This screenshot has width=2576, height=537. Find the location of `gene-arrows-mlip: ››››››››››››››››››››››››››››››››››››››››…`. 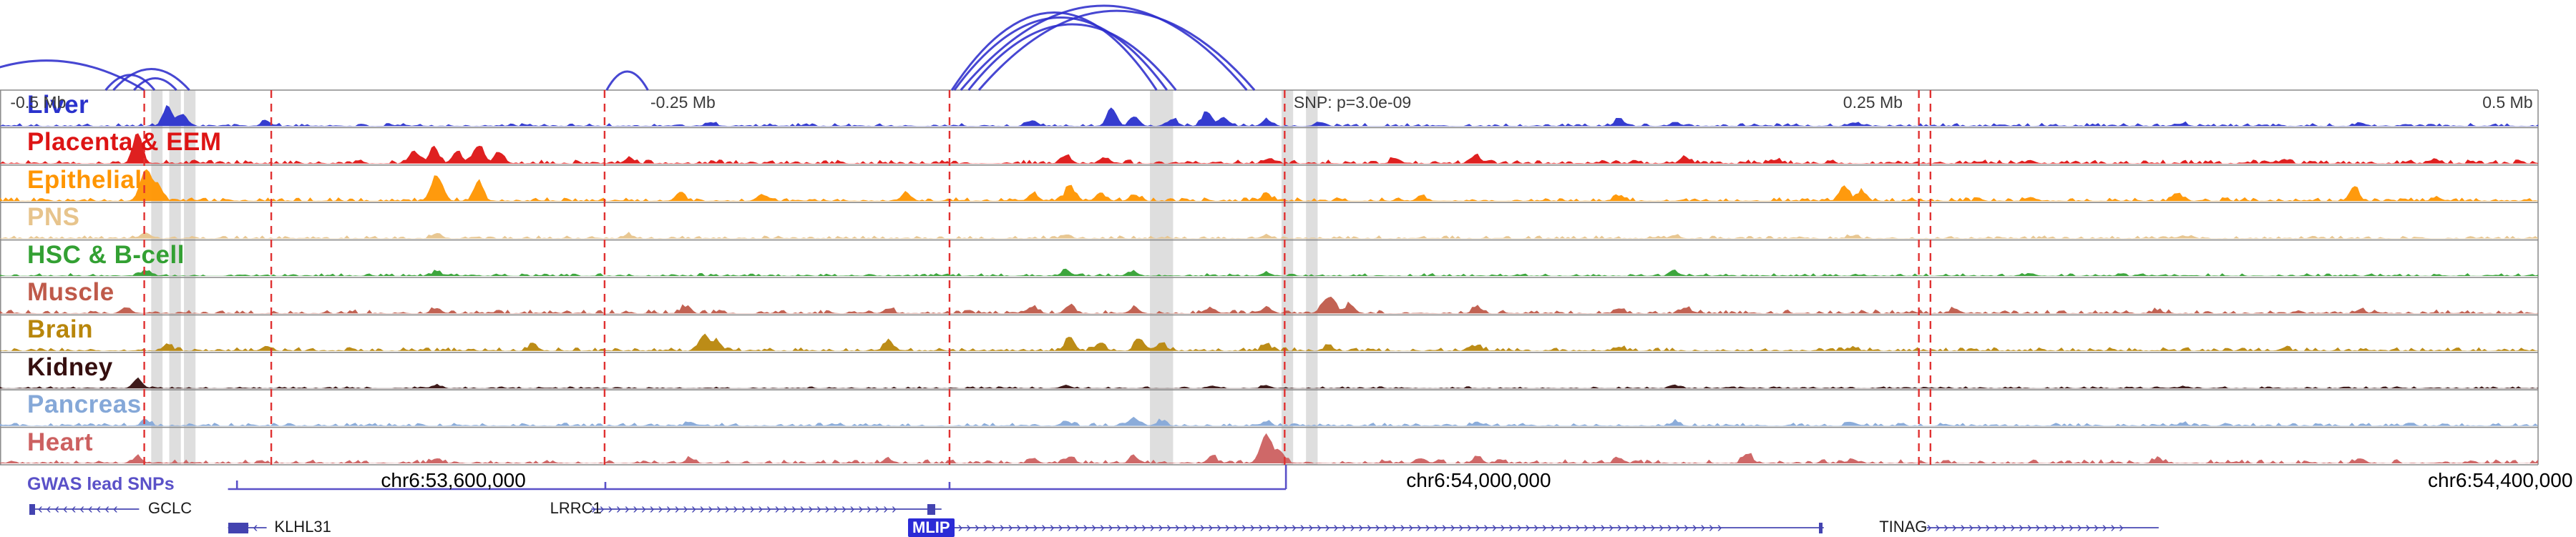

gene-arrows-mlip: ››››››››››››››››››››››››››››››››››››››››… is located at coordinates (1337, 528).